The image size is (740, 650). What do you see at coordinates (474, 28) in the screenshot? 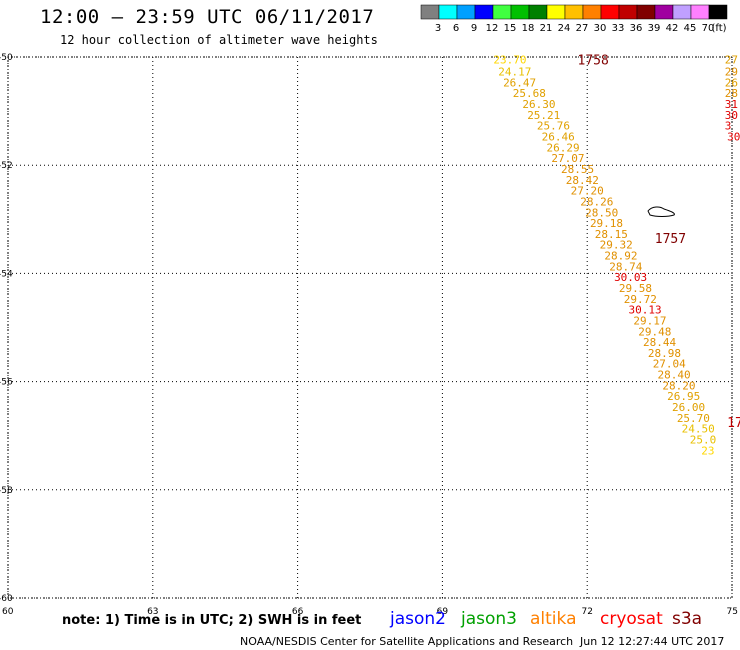
I see `colorbar-tick-label: 9` at bounding box center [474, 28].